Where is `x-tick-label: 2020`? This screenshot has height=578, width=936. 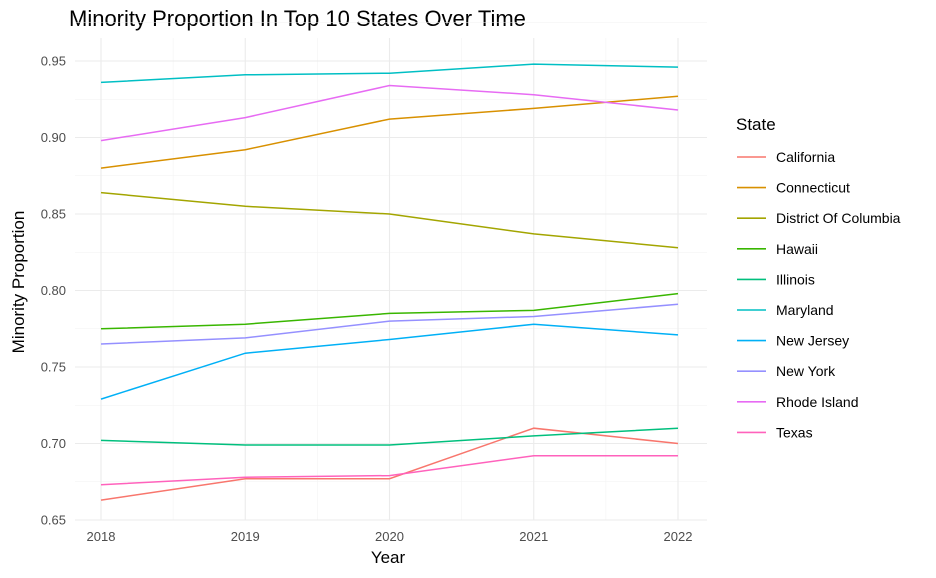
x-tick-label: 2020 is located at coordinates (389, 536).